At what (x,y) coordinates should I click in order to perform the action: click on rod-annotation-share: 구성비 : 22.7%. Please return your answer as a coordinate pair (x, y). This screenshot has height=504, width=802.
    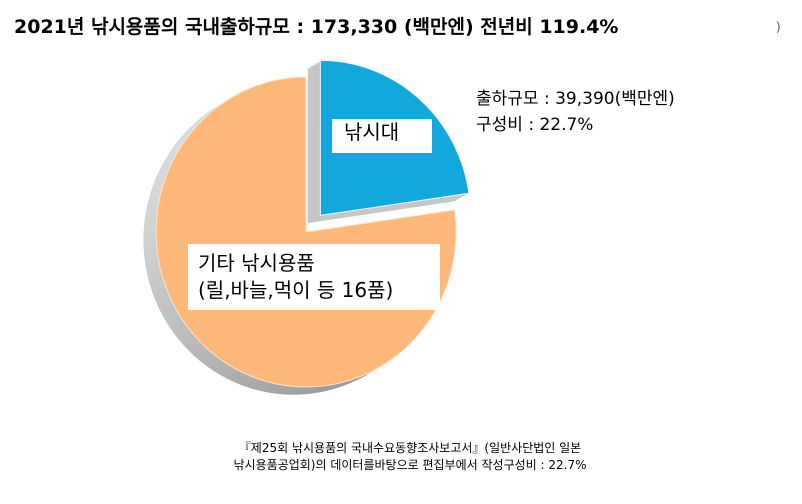
    Looking at the image, I should click on (535, 125).